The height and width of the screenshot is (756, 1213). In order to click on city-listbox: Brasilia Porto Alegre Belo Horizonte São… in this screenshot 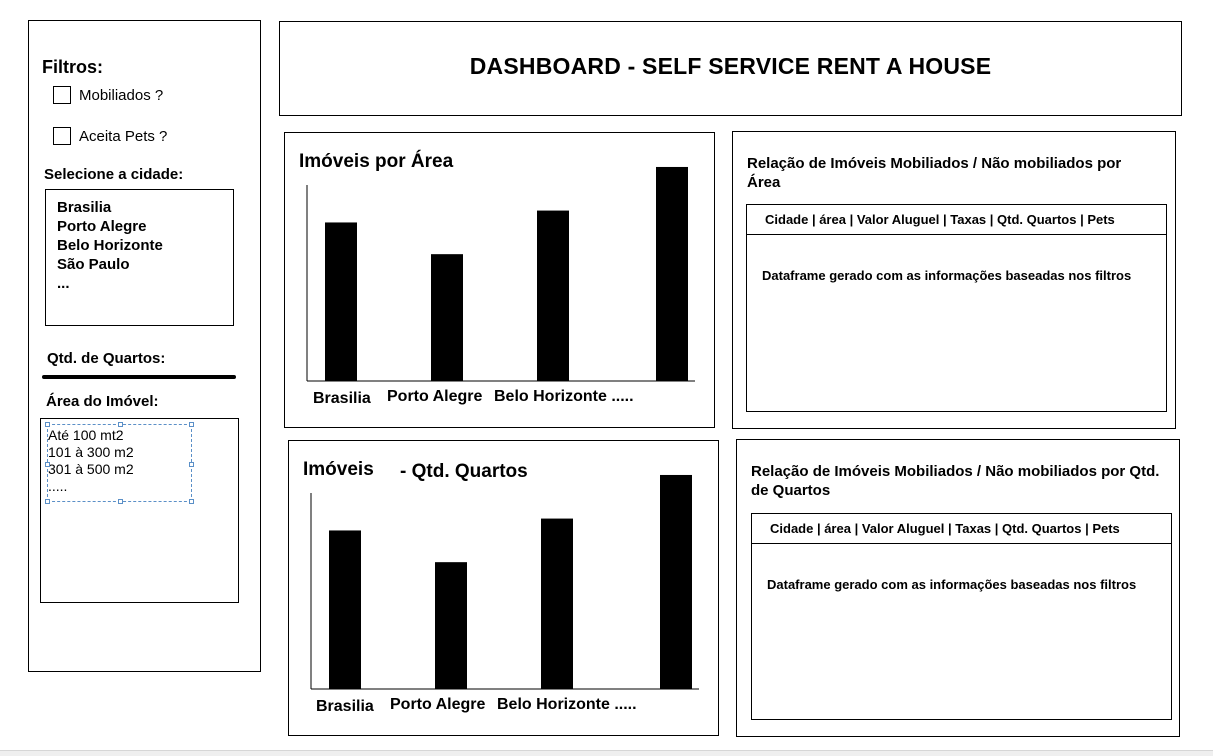, I will do `click(139, 257)`.